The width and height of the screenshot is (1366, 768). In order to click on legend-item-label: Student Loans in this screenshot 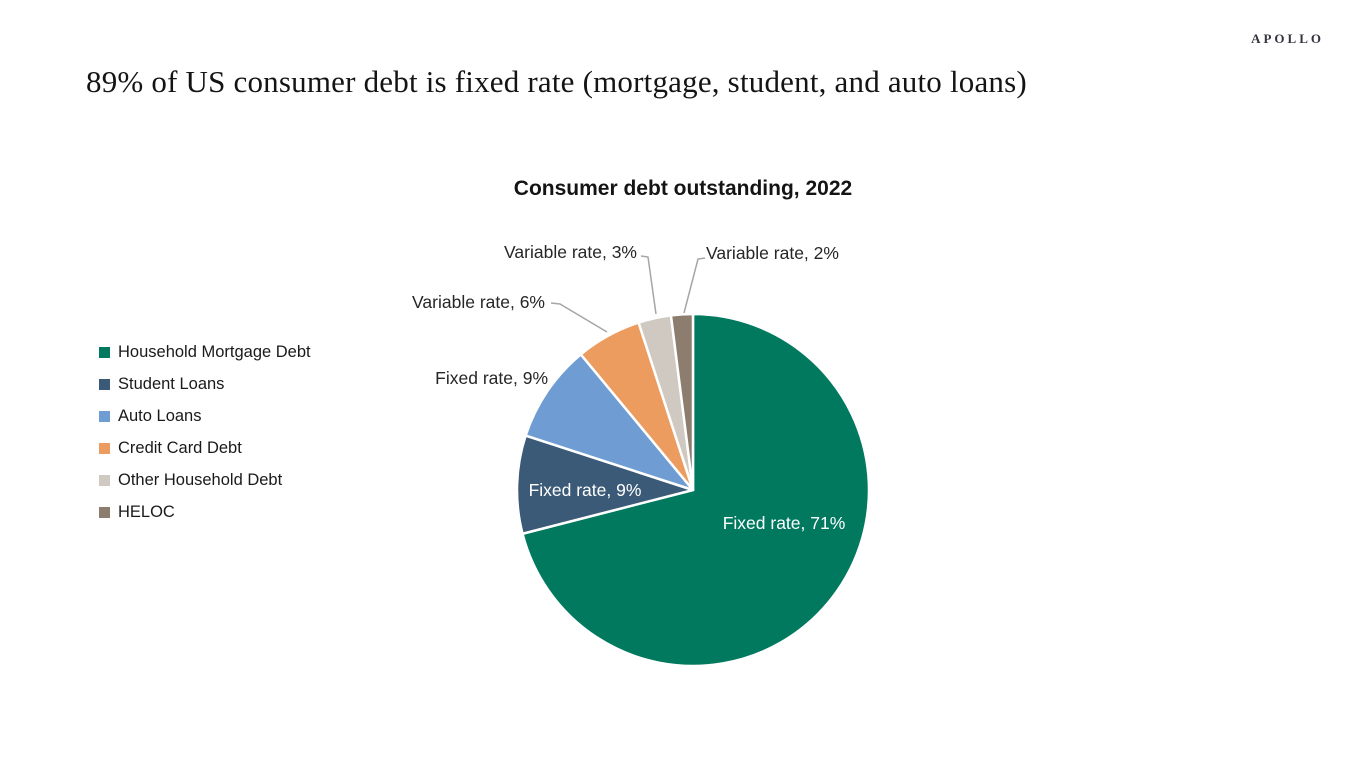, I will do `click(171, 383)`.